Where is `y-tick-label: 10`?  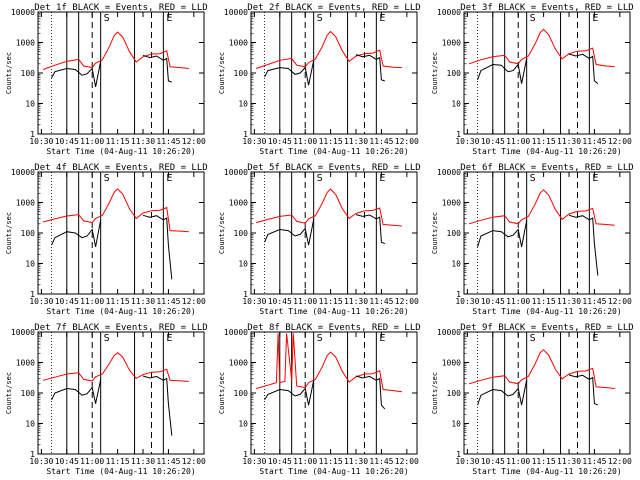
y-tick-label: 10 is located at coordinates (30, 104).